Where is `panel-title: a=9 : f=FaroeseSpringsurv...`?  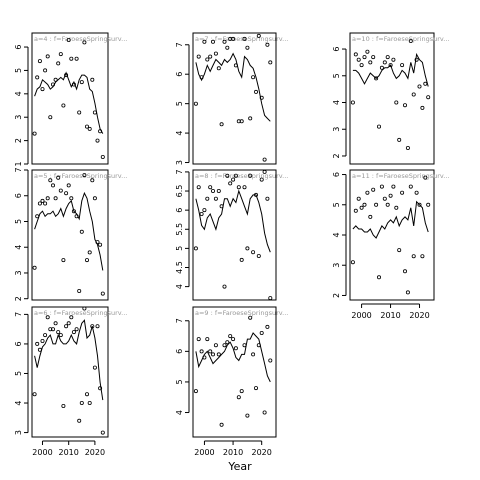 panel-title: a=9 : f=FaroeseSpringsurv... is located at coordinates (241, 313).